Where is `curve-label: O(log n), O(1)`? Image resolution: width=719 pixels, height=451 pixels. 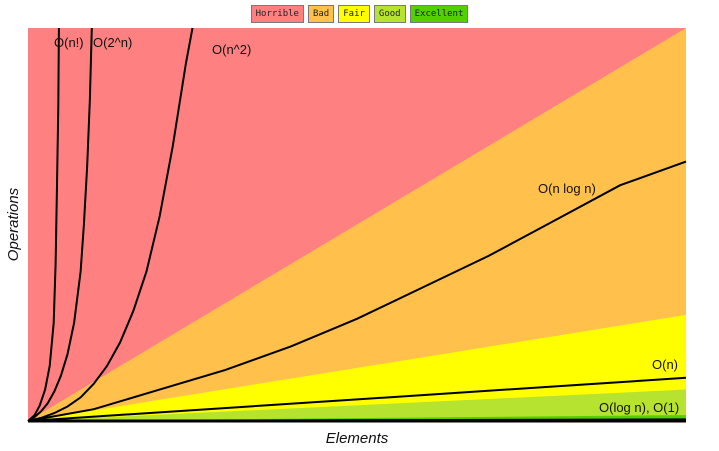
curve-label: O(log n), O(1) is located at coordinates (639, 407).